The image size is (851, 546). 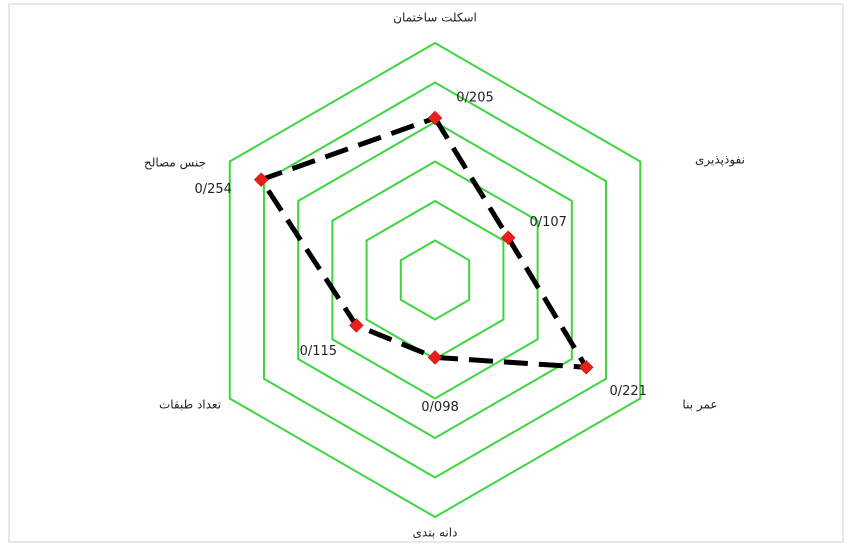 I want to click on category-label: جنس مصالح, so click(x=175, y=163).